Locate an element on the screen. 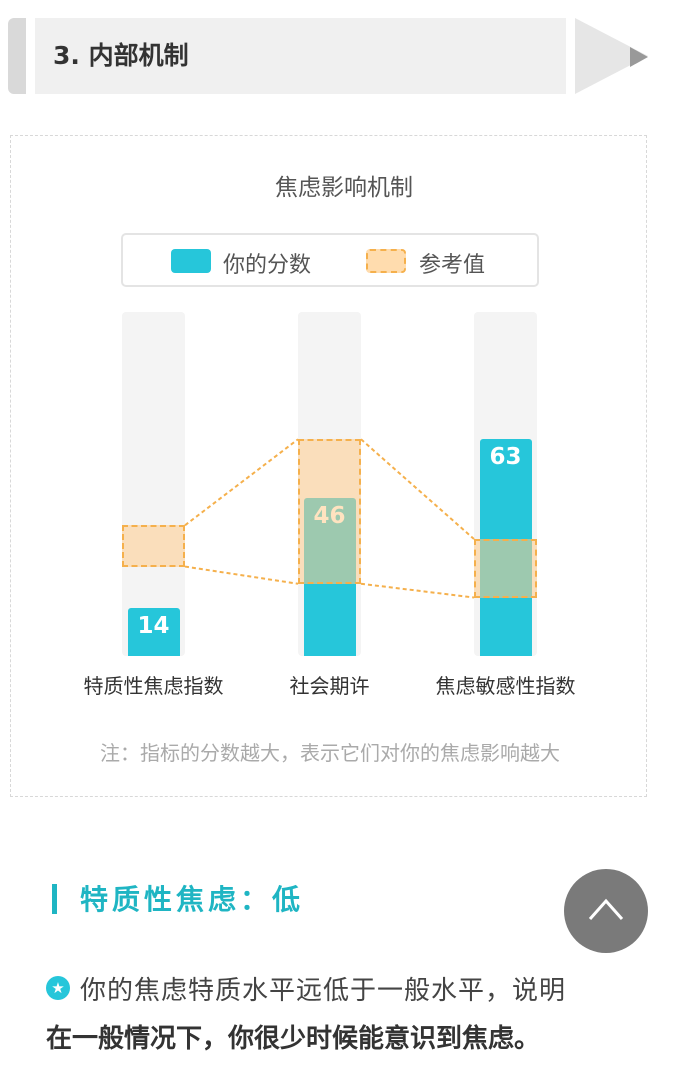  legend-label-reference: 参考值 is located at coordinates (452, 265).